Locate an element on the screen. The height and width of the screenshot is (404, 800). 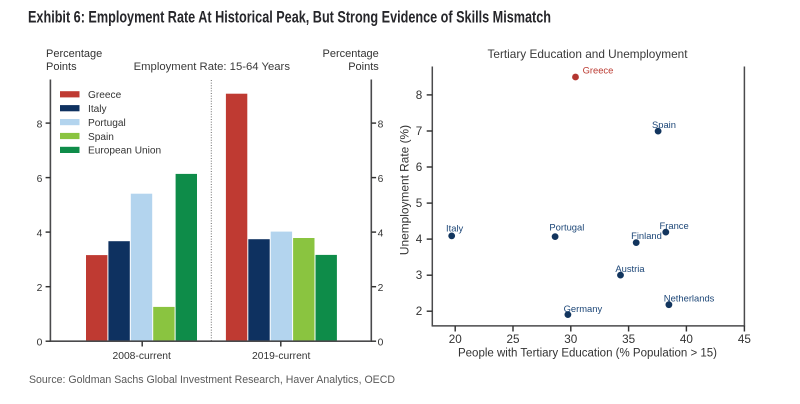
svg-text: Austria is located at coordinates (630, 268).